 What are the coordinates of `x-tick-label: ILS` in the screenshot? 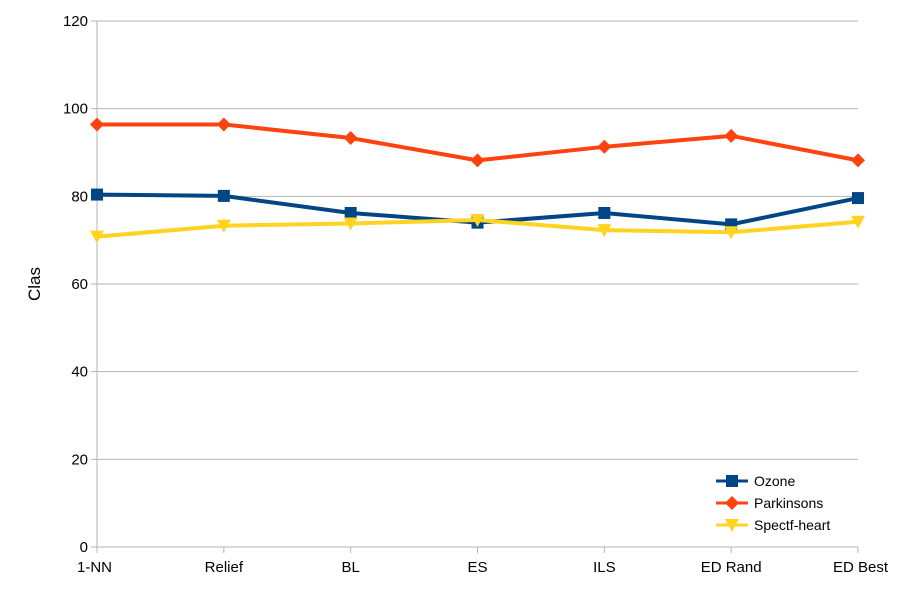 It's located at (604, 567).